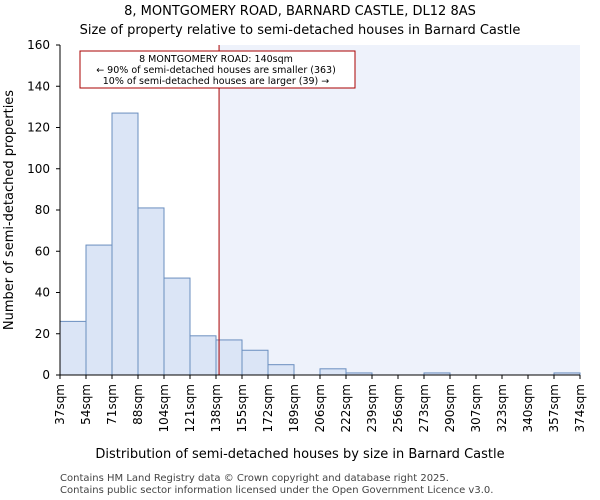 The width and height of the screenshot is (600, 500). Describe the element at coordinates (38, 45) in the screenshot. I see `y-tick-label: 160` at that location.